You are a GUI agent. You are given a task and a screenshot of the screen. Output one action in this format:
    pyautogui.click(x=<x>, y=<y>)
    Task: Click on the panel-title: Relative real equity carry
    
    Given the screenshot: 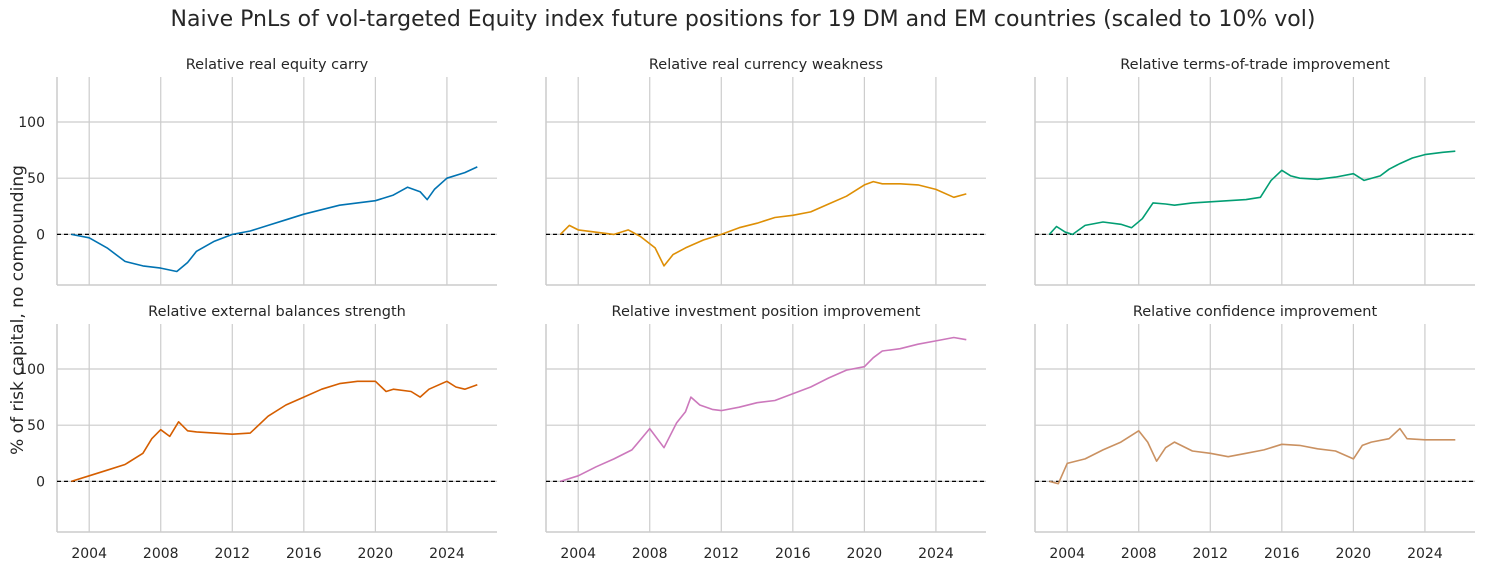 What is the action you would take?
    pyautogui.click(x=277, y=65)
    